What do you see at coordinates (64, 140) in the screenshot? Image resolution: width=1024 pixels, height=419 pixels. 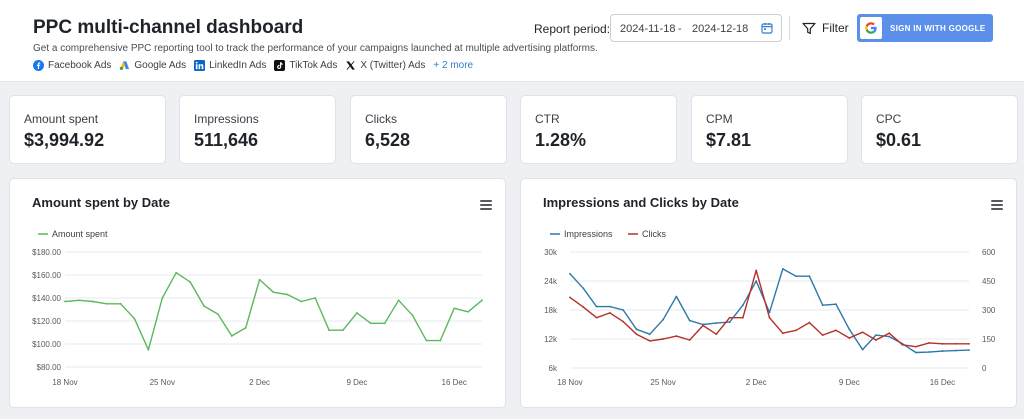 I see `kpi-value: $3,994.92` at bounding box center [64, 140].